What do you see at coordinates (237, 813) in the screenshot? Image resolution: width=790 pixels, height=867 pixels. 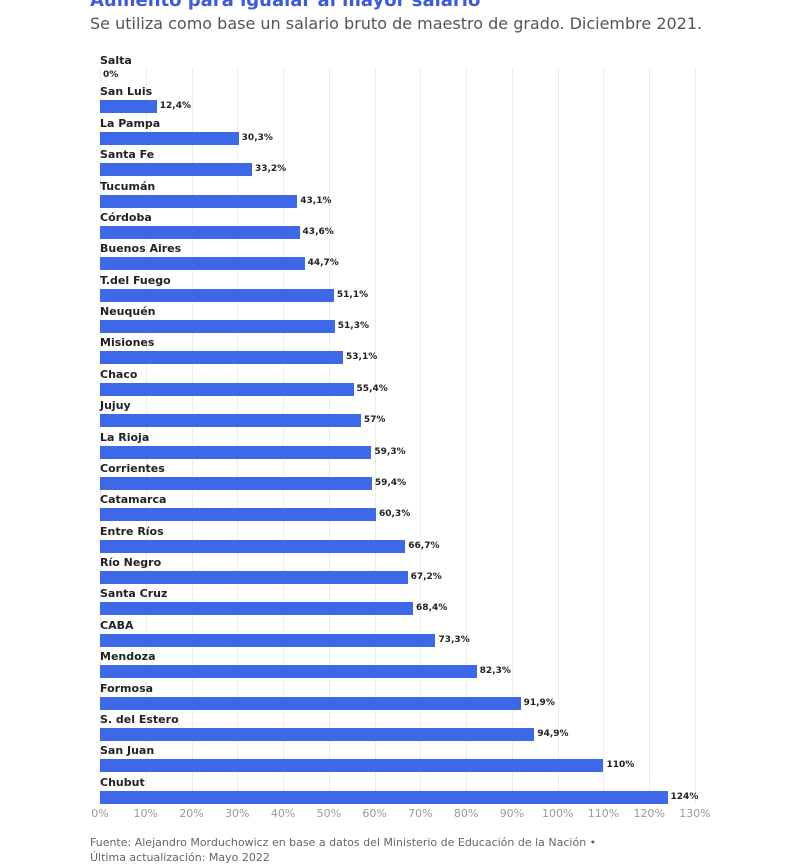 I see `x-tick-label: 30%` at bounding box center [237, 813].